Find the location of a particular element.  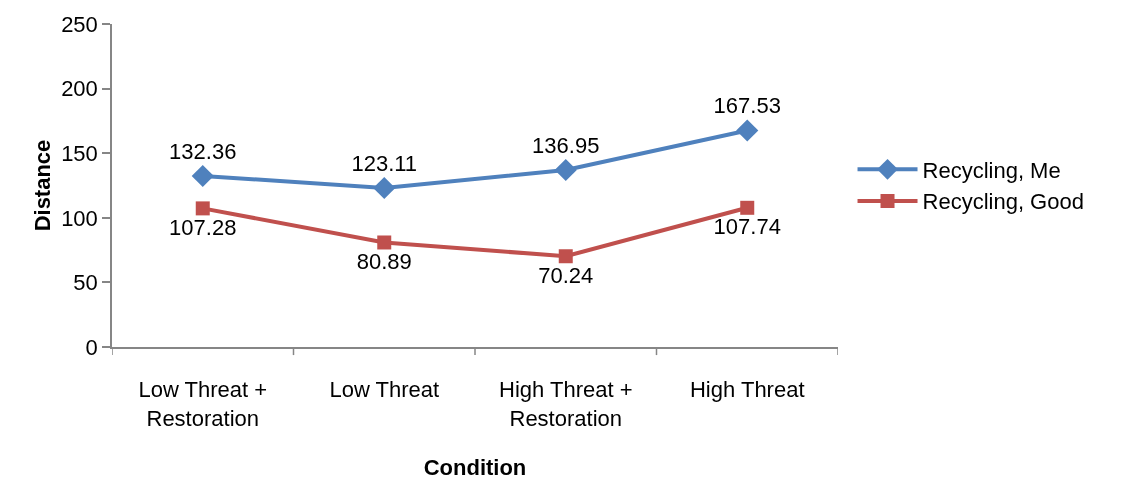

data-label: 132.36 is located at coordinates (203, 151).